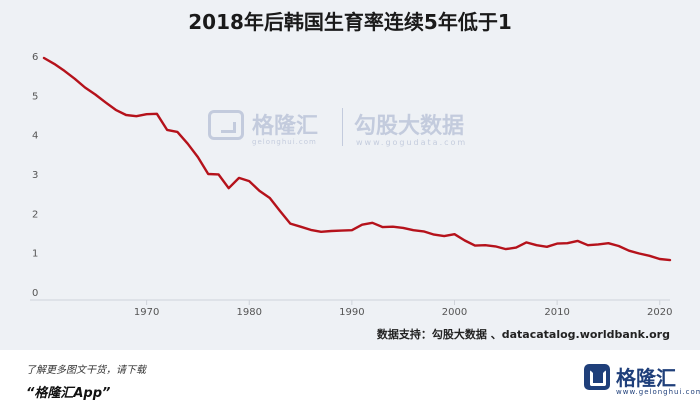  I want to click on y-tick-label: 2, so click(35, 214).